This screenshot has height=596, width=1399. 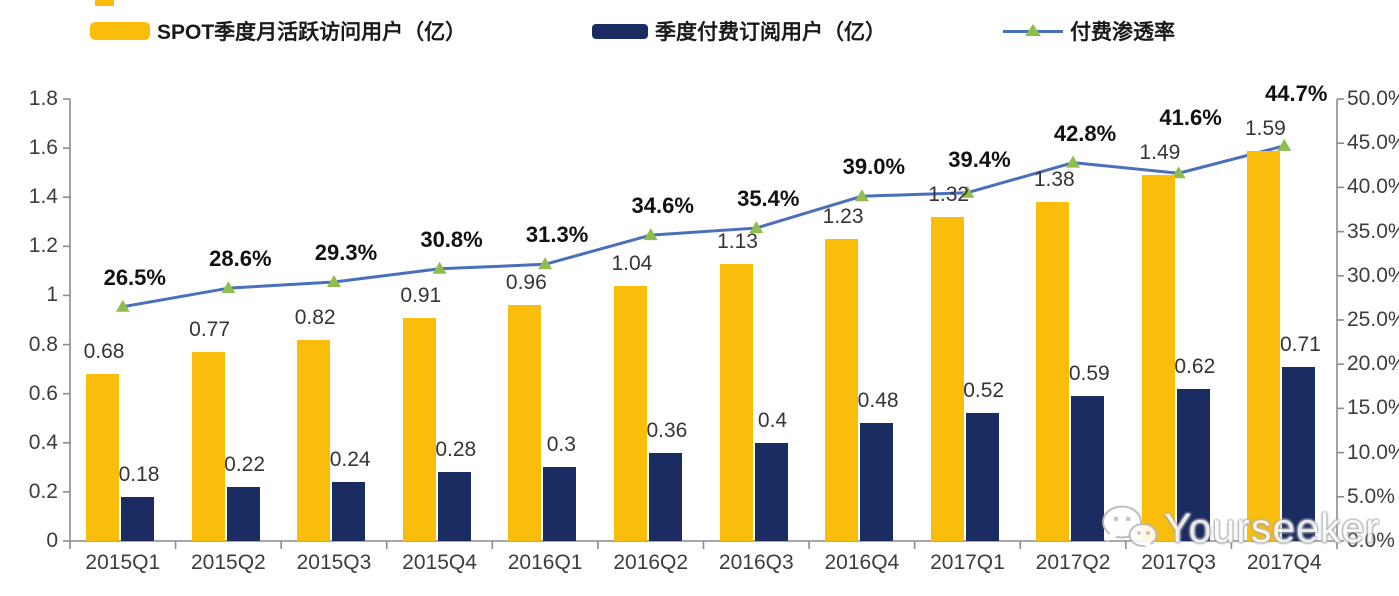 I want to click on penetration-value-label: 26.5%, so click(x=134, y=277).